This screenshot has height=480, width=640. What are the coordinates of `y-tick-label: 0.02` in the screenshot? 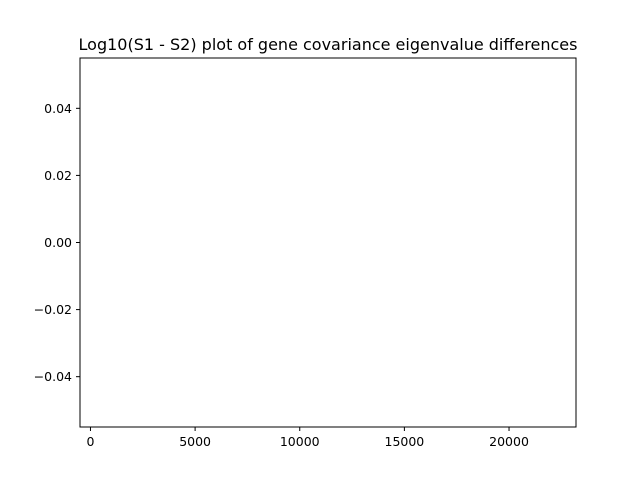 It's located at (58, 175).